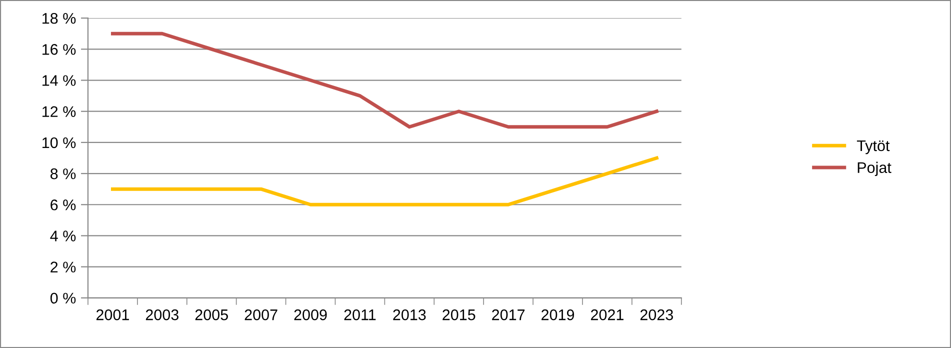 This screenshot has width=951, height=348. Describe the element at coordinates (63, 236) in the screenshot. I see `y-tick-label: 4 %` at that location.